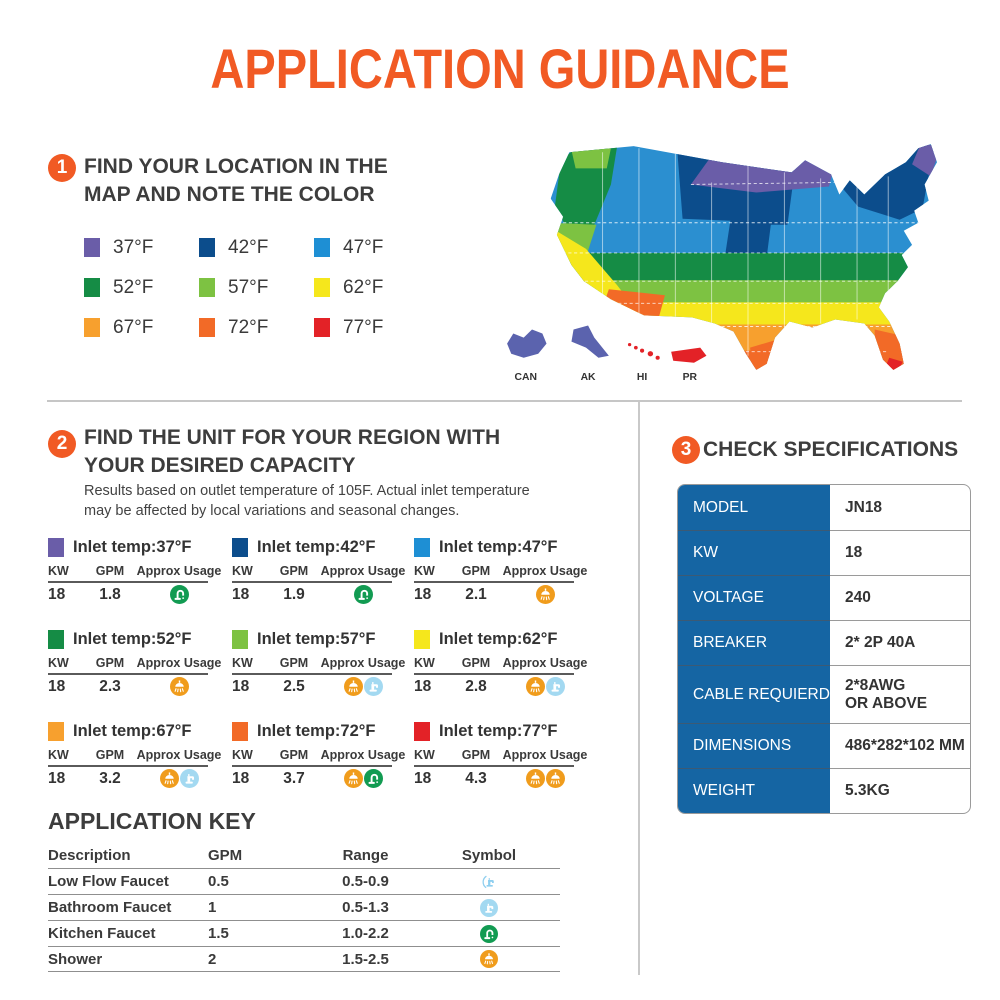 This screenshot has width=1000, height=1000. What do you see at coordinates (754, 694) in the screenshot?
I see `spec-label: CABLE REQUIERD` at bounding box center [754, 694].